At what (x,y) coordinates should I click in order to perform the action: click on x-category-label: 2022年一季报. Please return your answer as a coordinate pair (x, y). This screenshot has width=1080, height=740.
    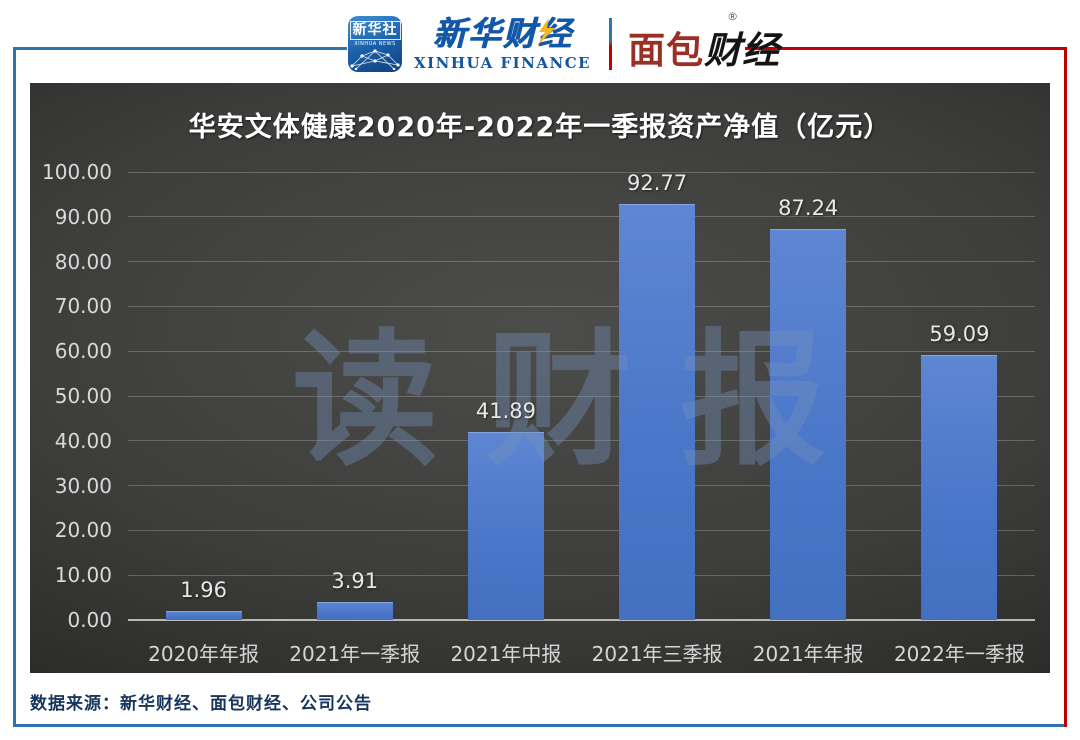
    Looking at the image, I should click on (959, 654).